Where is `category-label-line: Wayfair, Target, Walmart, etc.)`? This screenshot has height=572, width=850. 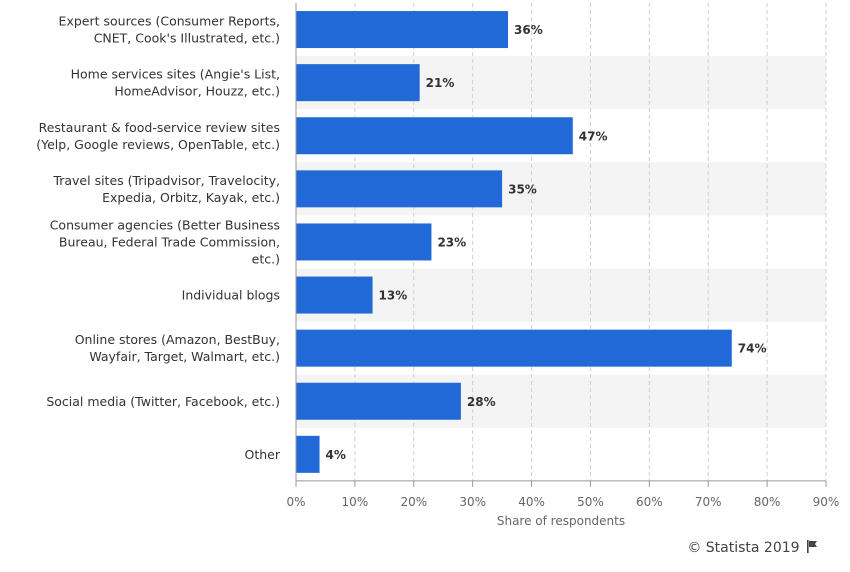 category-label-line: Wayfair, Target, Walmart, etc.) is located at coordinates (184, 356).